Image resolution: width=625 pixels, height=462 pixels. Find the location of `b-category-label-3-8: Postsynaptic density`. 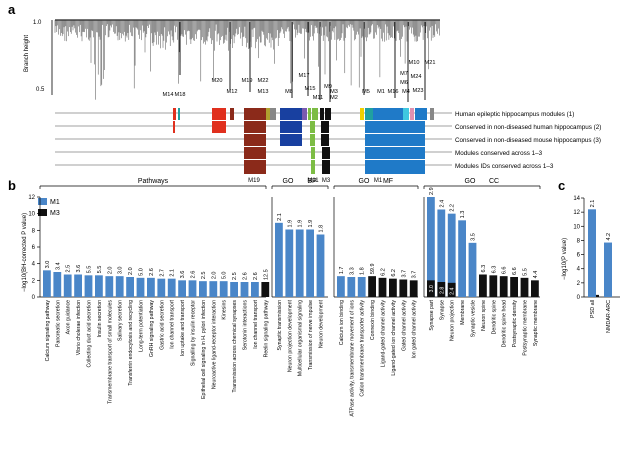

b-category-label-3-8: Postsynaptic density is located at coordinates (515, 324).